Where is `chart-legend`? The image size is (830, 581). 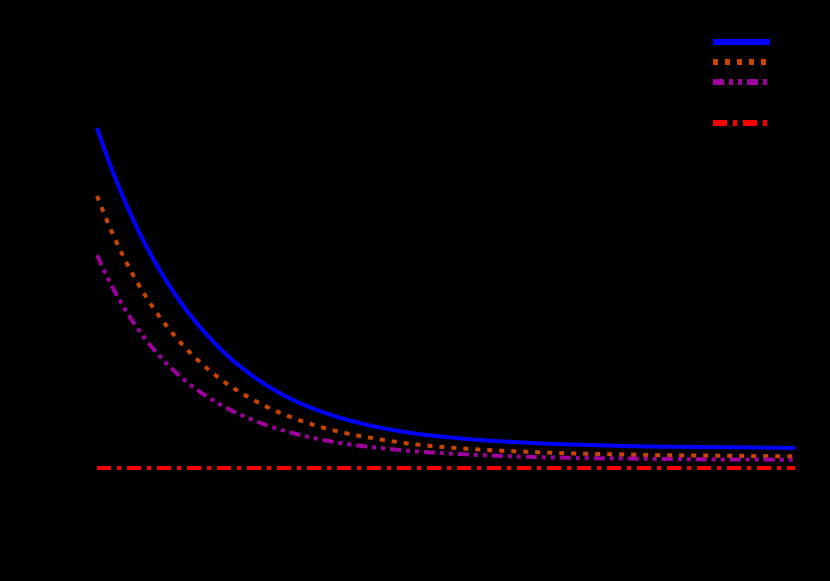
chart-legend is located at coordinates (741, 82).